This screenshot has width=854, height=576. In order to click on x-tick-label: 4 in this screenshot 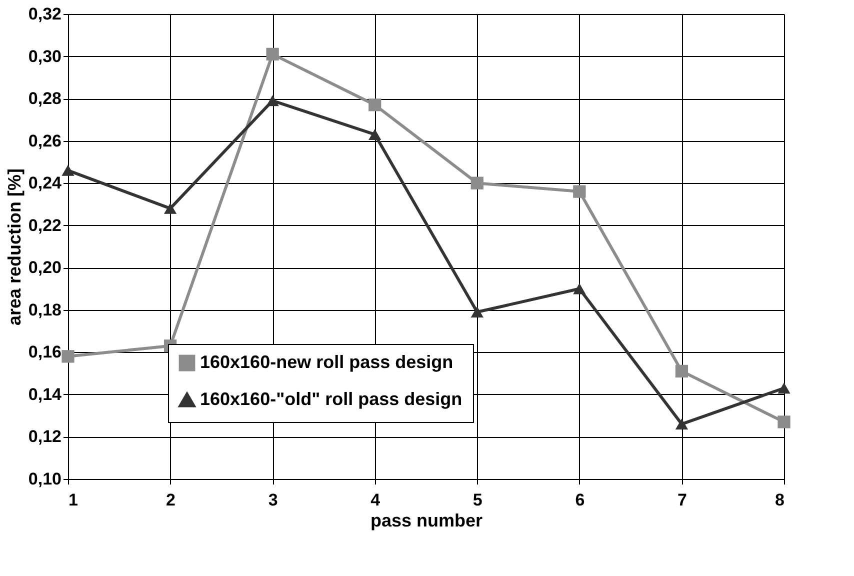, I will do `click(375, 500)`.